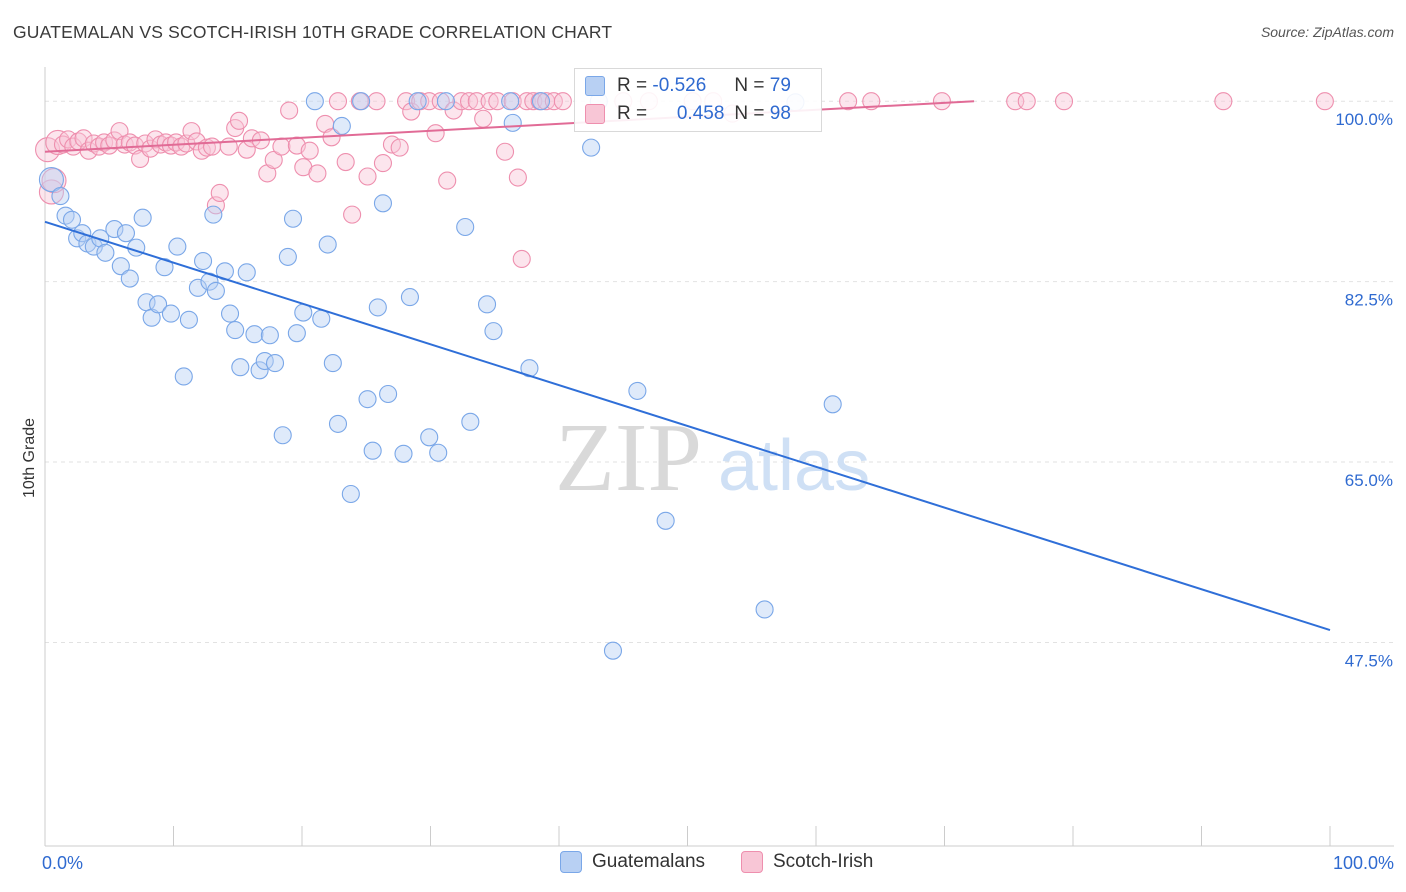 The height and width of the screenshot is (892, 1406). I want to click on watermark-atlas: atlas, so click(794, 466).